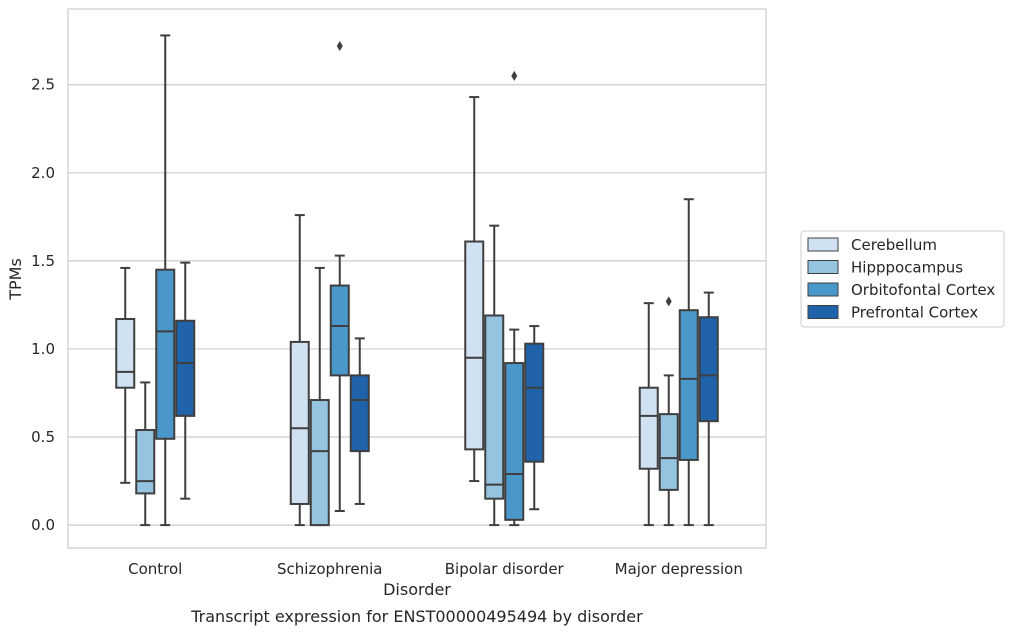 This screenshot has height=634, width=1014. What do you see at coordinates (914, 313) in the screenshot?
I see `legend-label: Prefrontal Cortex` at bounding box center [914, 313].